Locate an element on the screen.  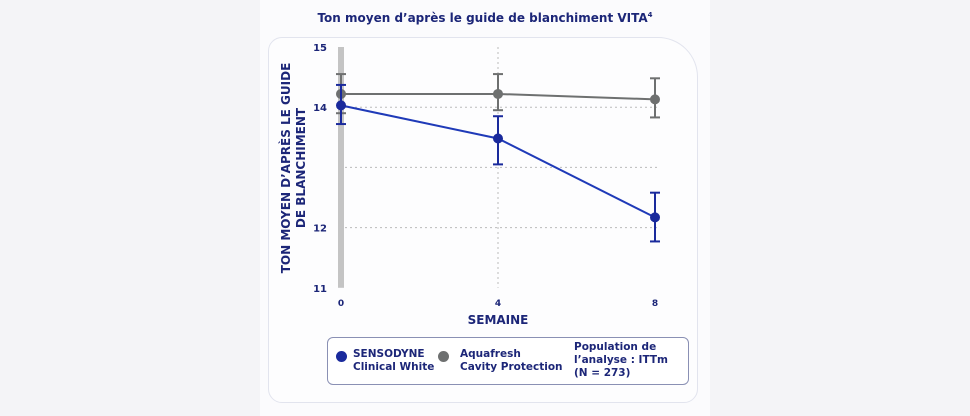
x-tick-label: 4 is located at coordinates (498, 304).